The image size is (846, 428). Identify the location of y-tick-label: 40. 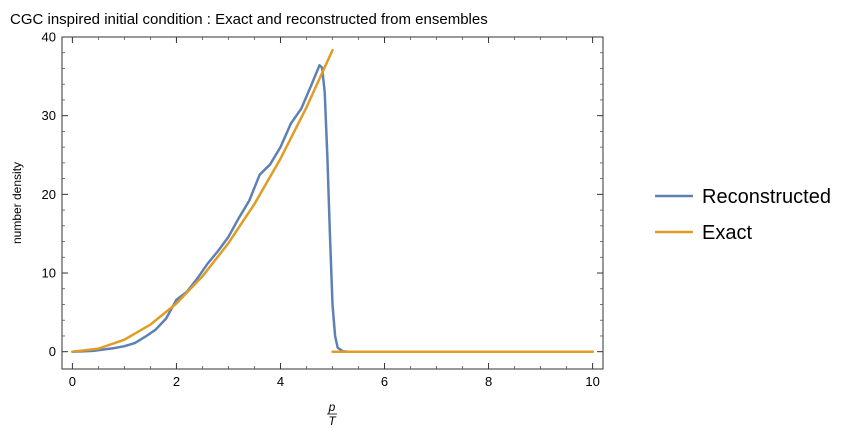
(49, 37).